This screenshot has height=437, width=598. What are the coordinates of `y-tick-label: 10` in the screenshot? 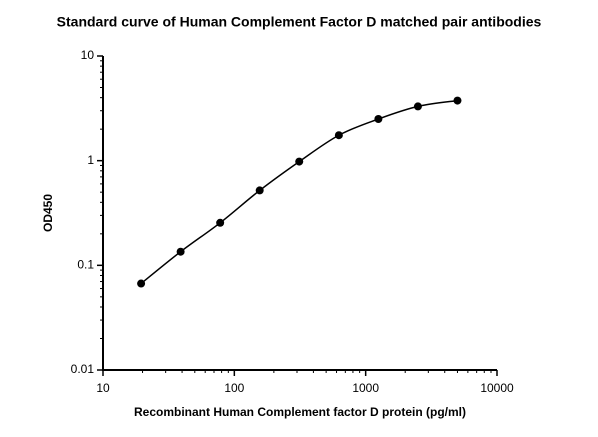 It's located at (88, 55).